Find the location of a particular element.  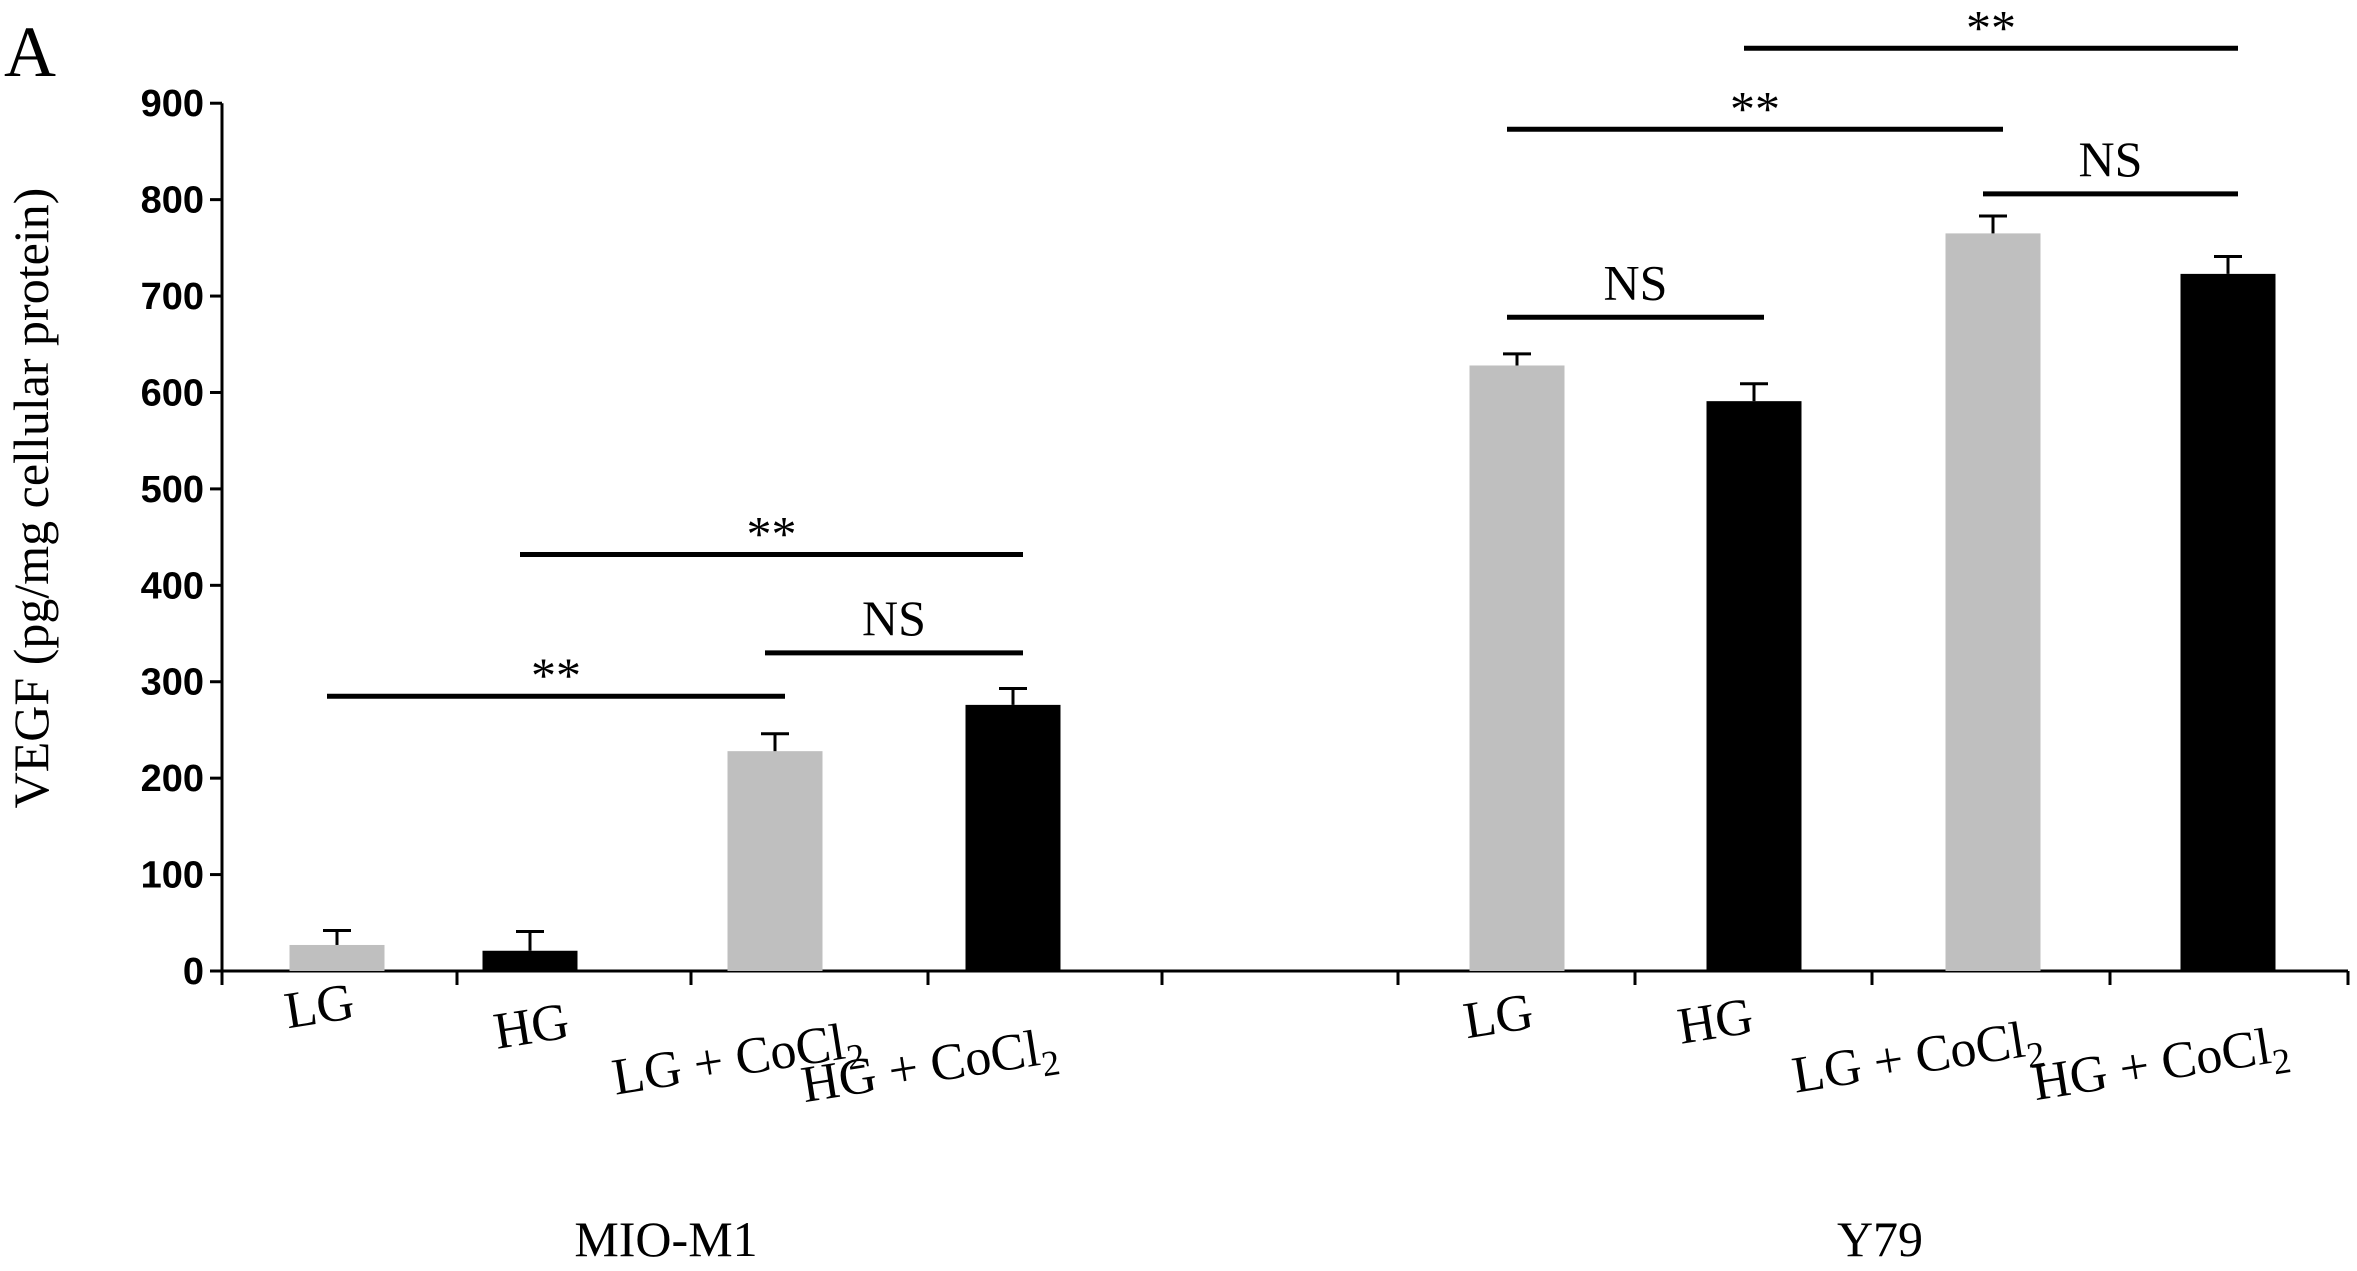

y-tick-label: 700 is located at coordinates (172, 297).